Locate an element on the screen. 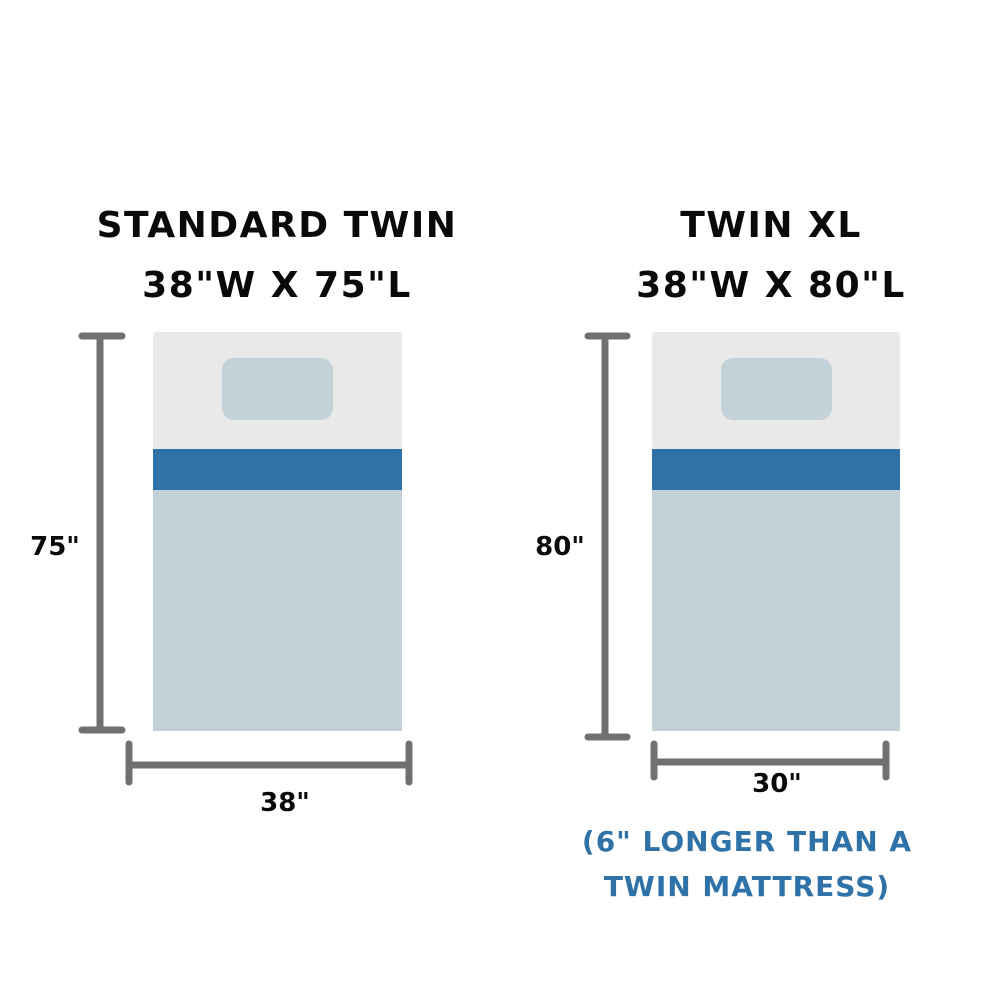  length-label: 80" is located at coordinates (560, 547).